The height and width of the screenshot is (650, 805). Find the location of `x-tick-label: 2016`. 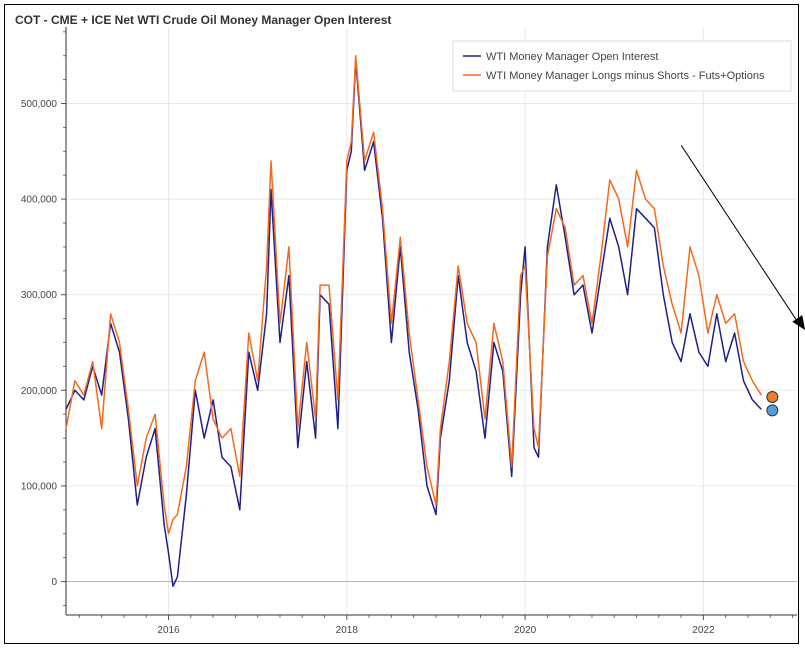

x-tick-label: 2016 is located at coordinates (168, 630).